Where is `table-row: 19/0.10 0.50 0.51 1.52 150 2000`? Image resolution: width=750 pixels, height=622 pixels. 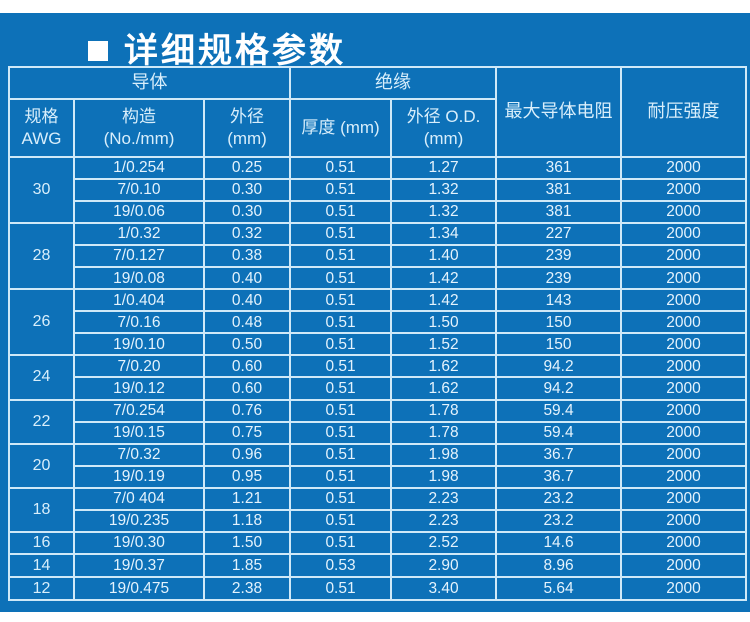
table-row: 19/0.10 0.50 0.51 1.52 150 2000 is located at coordinates (378, 344).